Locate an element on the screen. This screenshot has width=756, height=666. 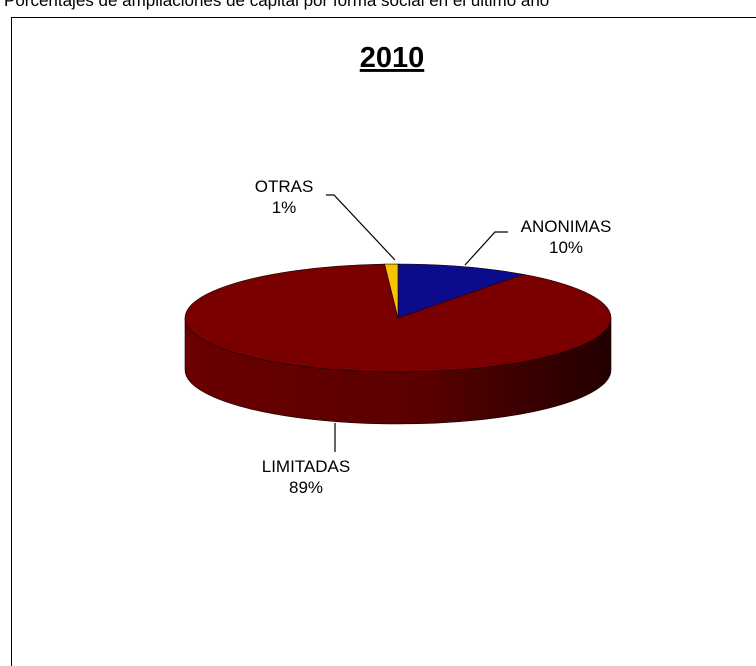
chart-title: 2010 is located at coordinates (392, 58).